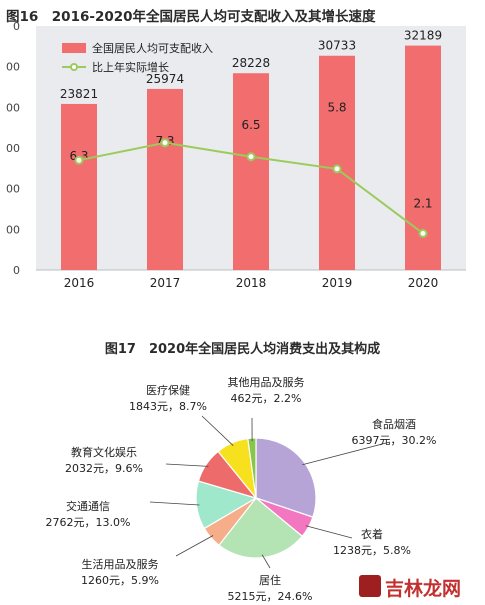  What do you see at coordinates (130, 67) in the screenshot?
I see `legend-label-growth: 比上年实际增长` at bounding box center [130, 67].